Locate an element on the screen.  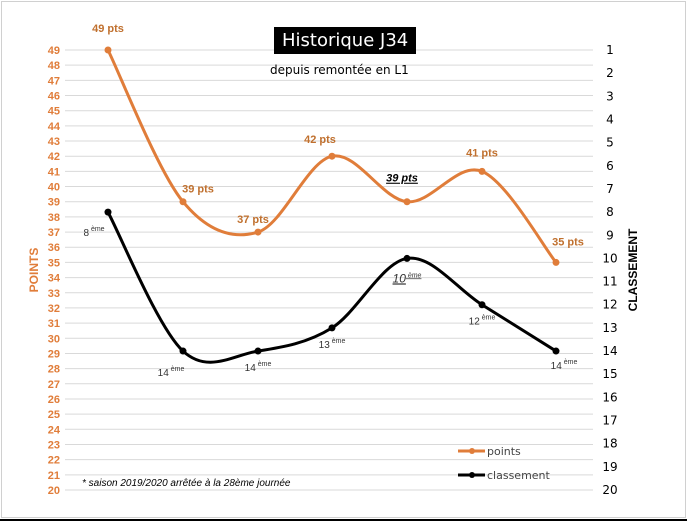
chart-subtitle: depuis remontée en L1 is located at coordinates (339, 70).